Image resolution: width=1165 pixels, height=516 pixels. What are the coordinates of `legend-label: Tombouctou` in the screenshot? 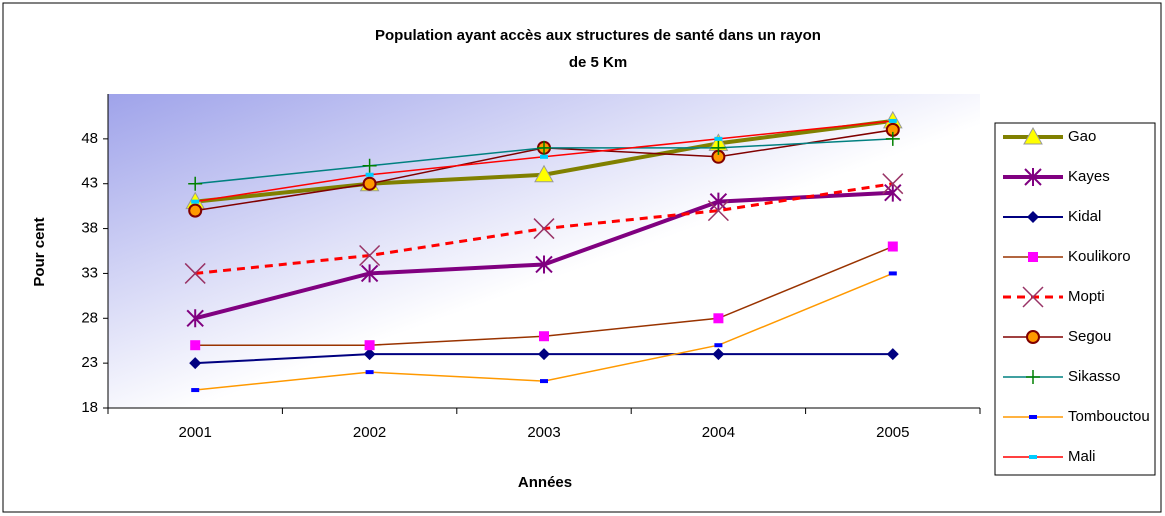 It's located at (1109, 416).